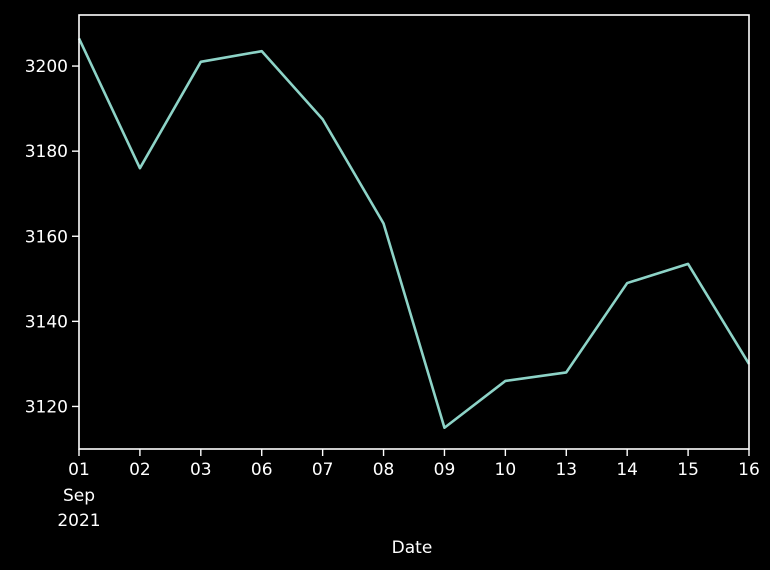 The height and width of the screenshot is (570, 770). I want to click on y-tick-label: 3180, so click(46, 152).